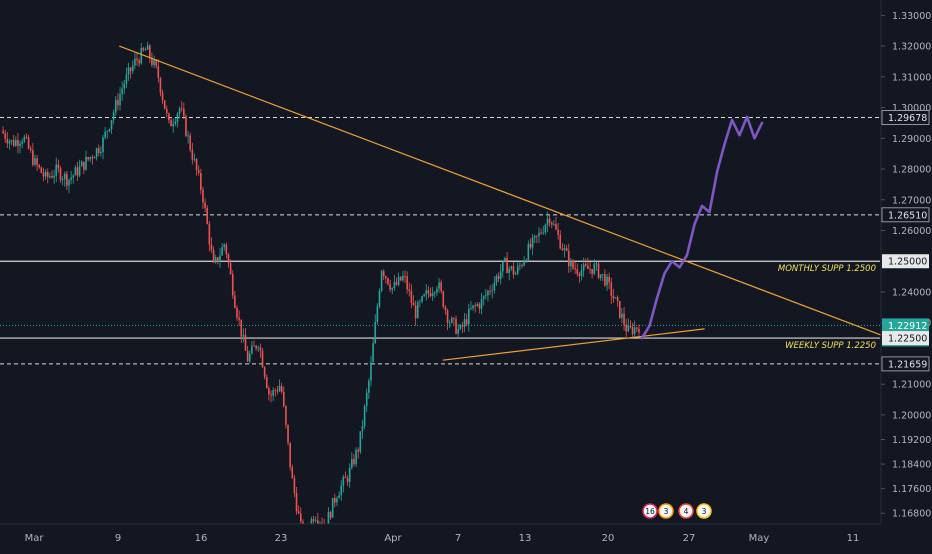 Image resolution: width=932 pixels, height=554 pixels. What do you see at coordinates (827, 269) in the screenshot?
I see `level-annotation-2: MONTHLY SUPP 1.2500` at bounding box center [827, 269].